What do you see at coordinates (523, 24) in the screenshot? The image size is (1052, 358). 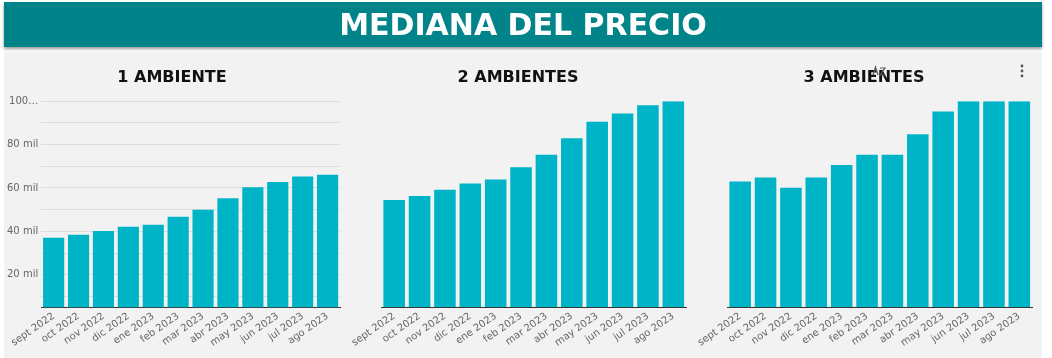 I see `text: MEDIANA DEL PRECIO` at bounding box center [523, 24].